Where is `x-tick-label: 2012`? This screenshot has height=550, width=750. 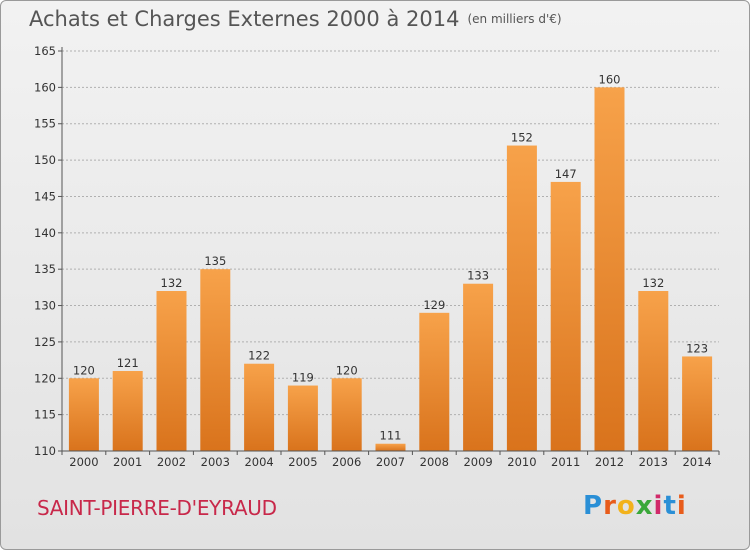
x-tick-label: 2012 is located at coordinates (609, 462).